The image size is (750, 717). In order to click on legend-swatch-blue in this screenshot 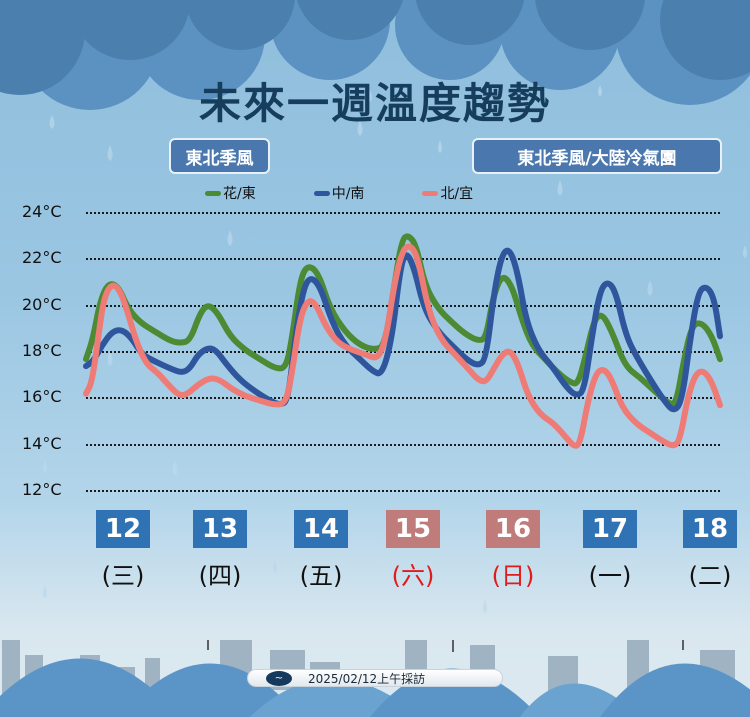, I will do `click(321, 193)`.